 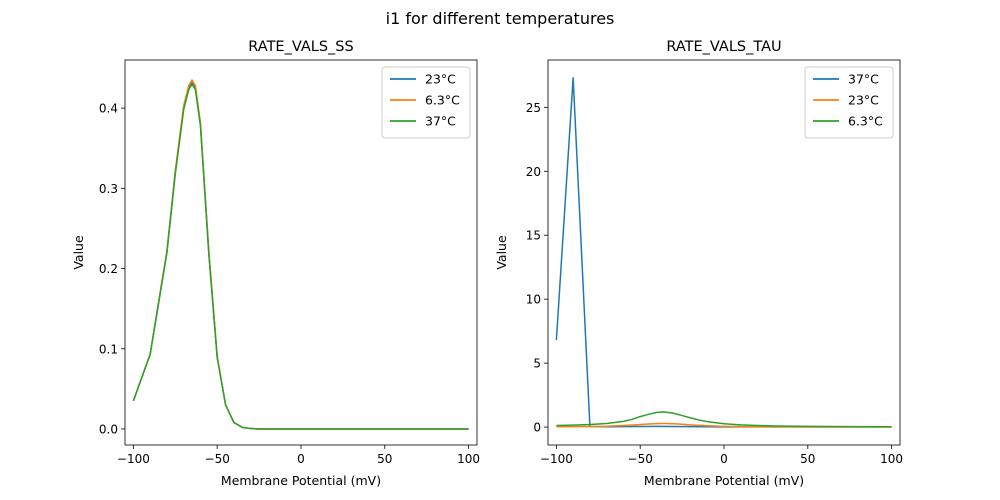 What do you see at coordinates (108, 429) in the screenshot?
I see `y-tick-label: 0.0` at bounding box center [108, 429].